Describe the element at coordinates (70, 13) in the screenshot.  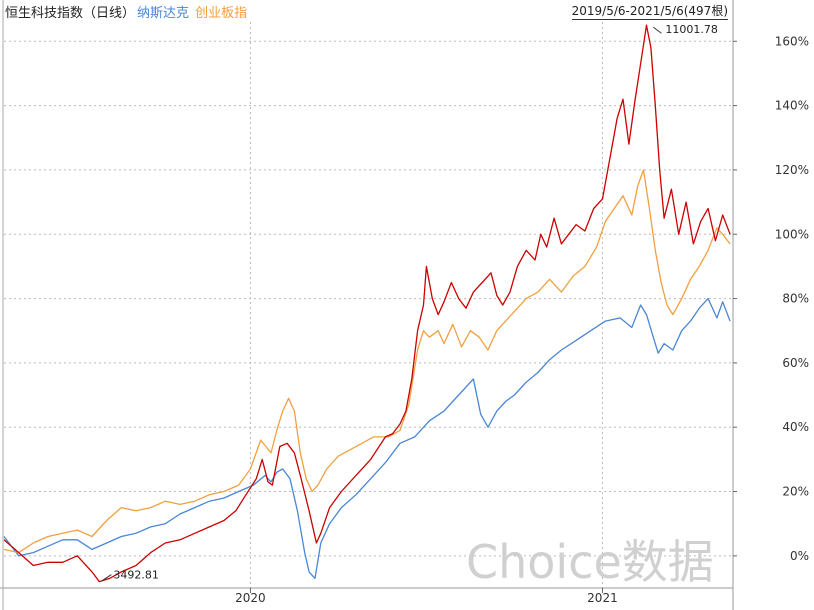
I see `legend-hstech: 恒生科技指数（日线）` at that location.